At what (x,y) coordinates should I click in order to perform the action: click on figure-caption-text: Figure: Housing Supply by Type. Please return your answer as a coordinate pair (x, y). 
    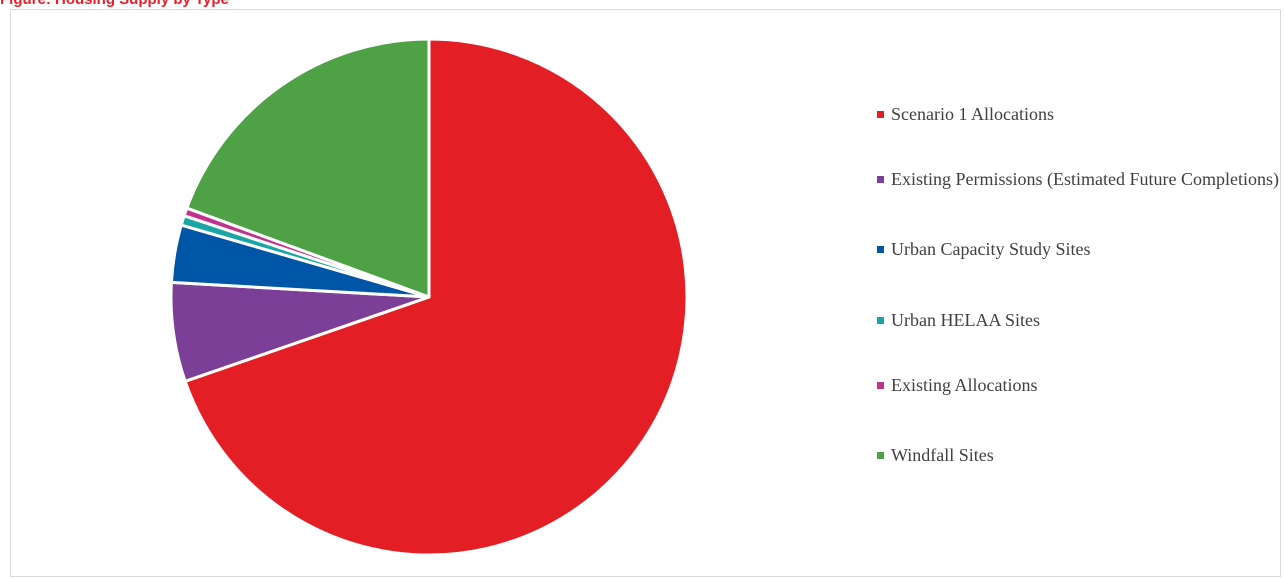
    Looking at the image, I should click on (114, 4).